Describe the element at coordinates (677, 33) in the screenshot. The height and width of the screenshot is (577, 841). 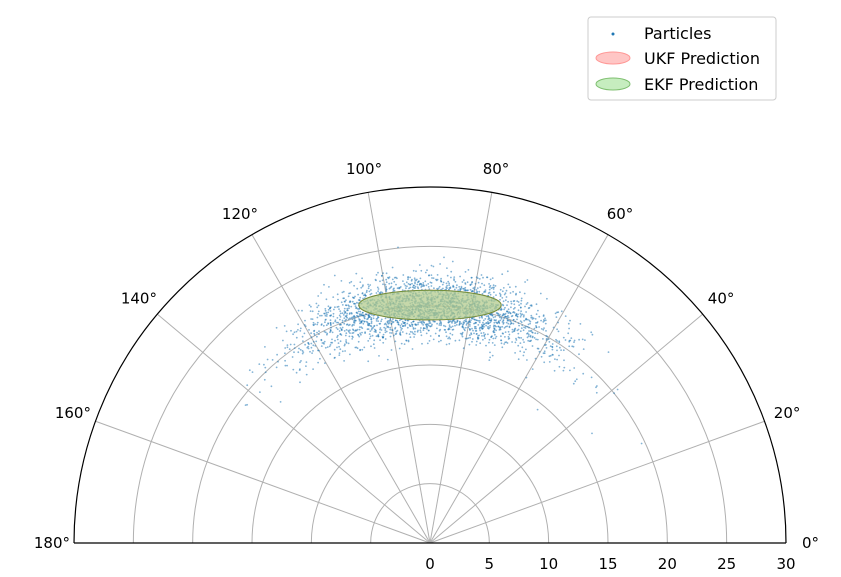
I see `legend-particles-label: Particles` at that location.